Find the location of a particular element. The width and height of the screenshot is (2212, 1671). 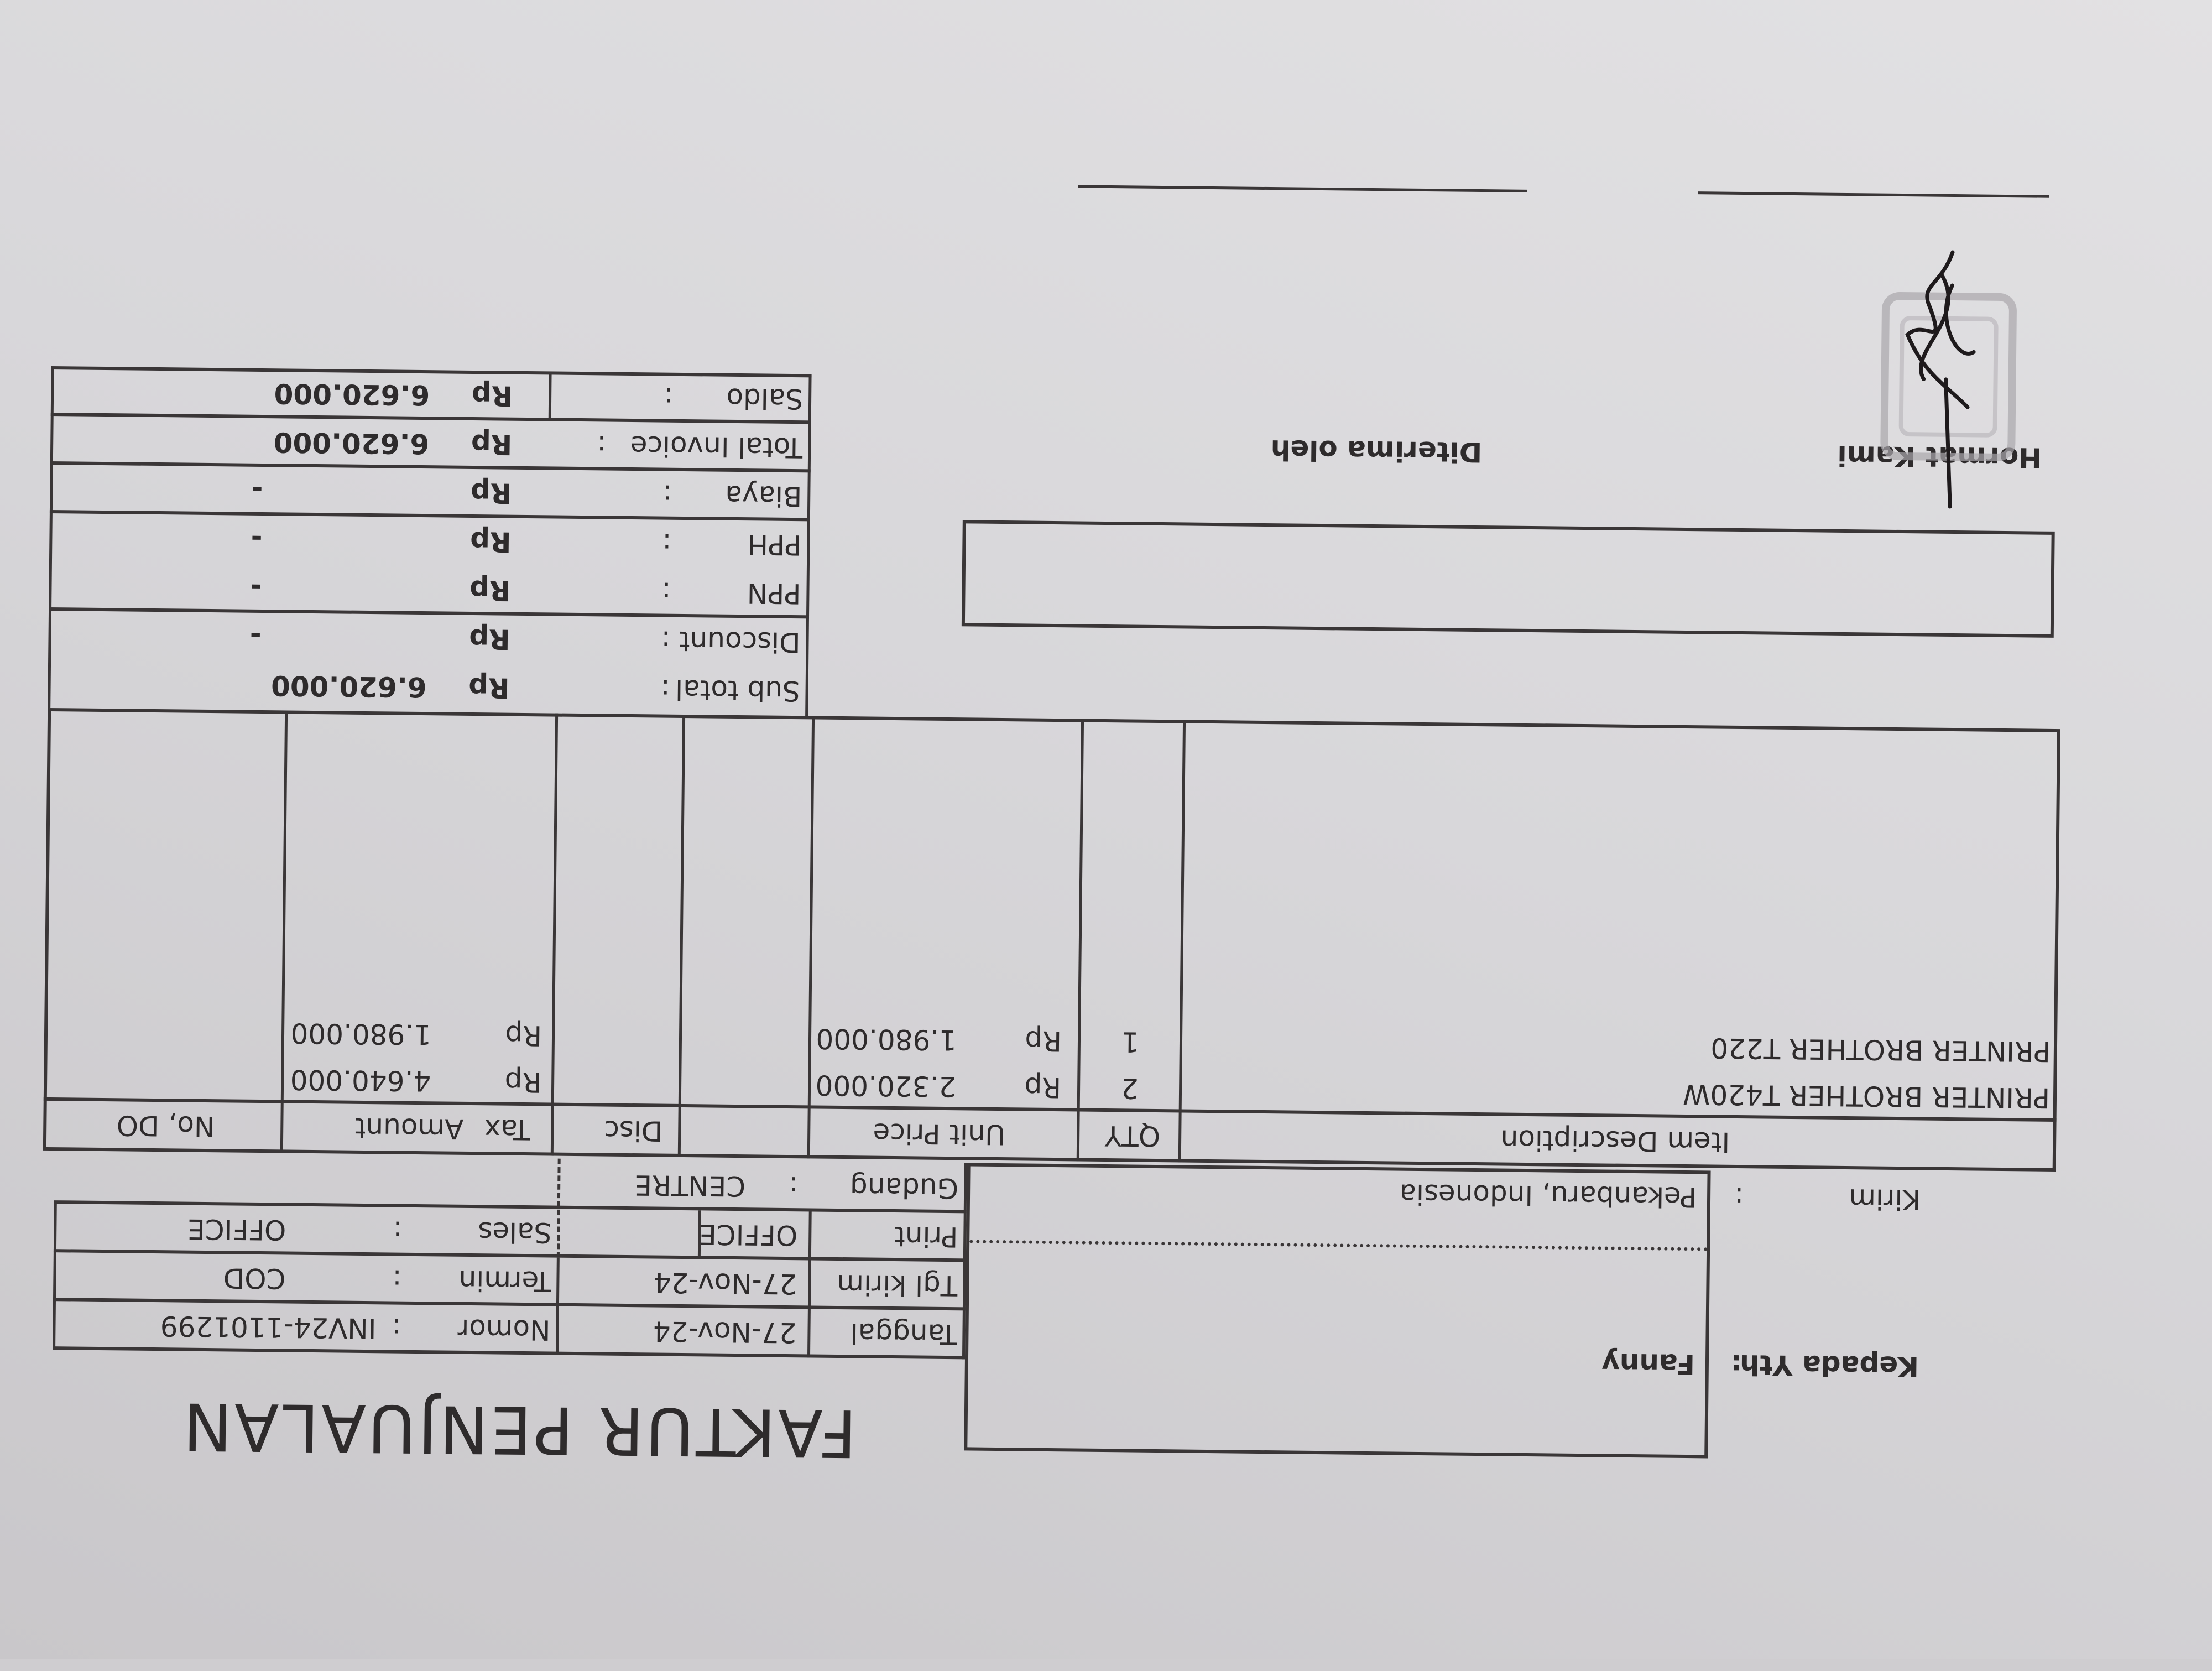

gudang-colon: : is located at coordinates (794, 1186).